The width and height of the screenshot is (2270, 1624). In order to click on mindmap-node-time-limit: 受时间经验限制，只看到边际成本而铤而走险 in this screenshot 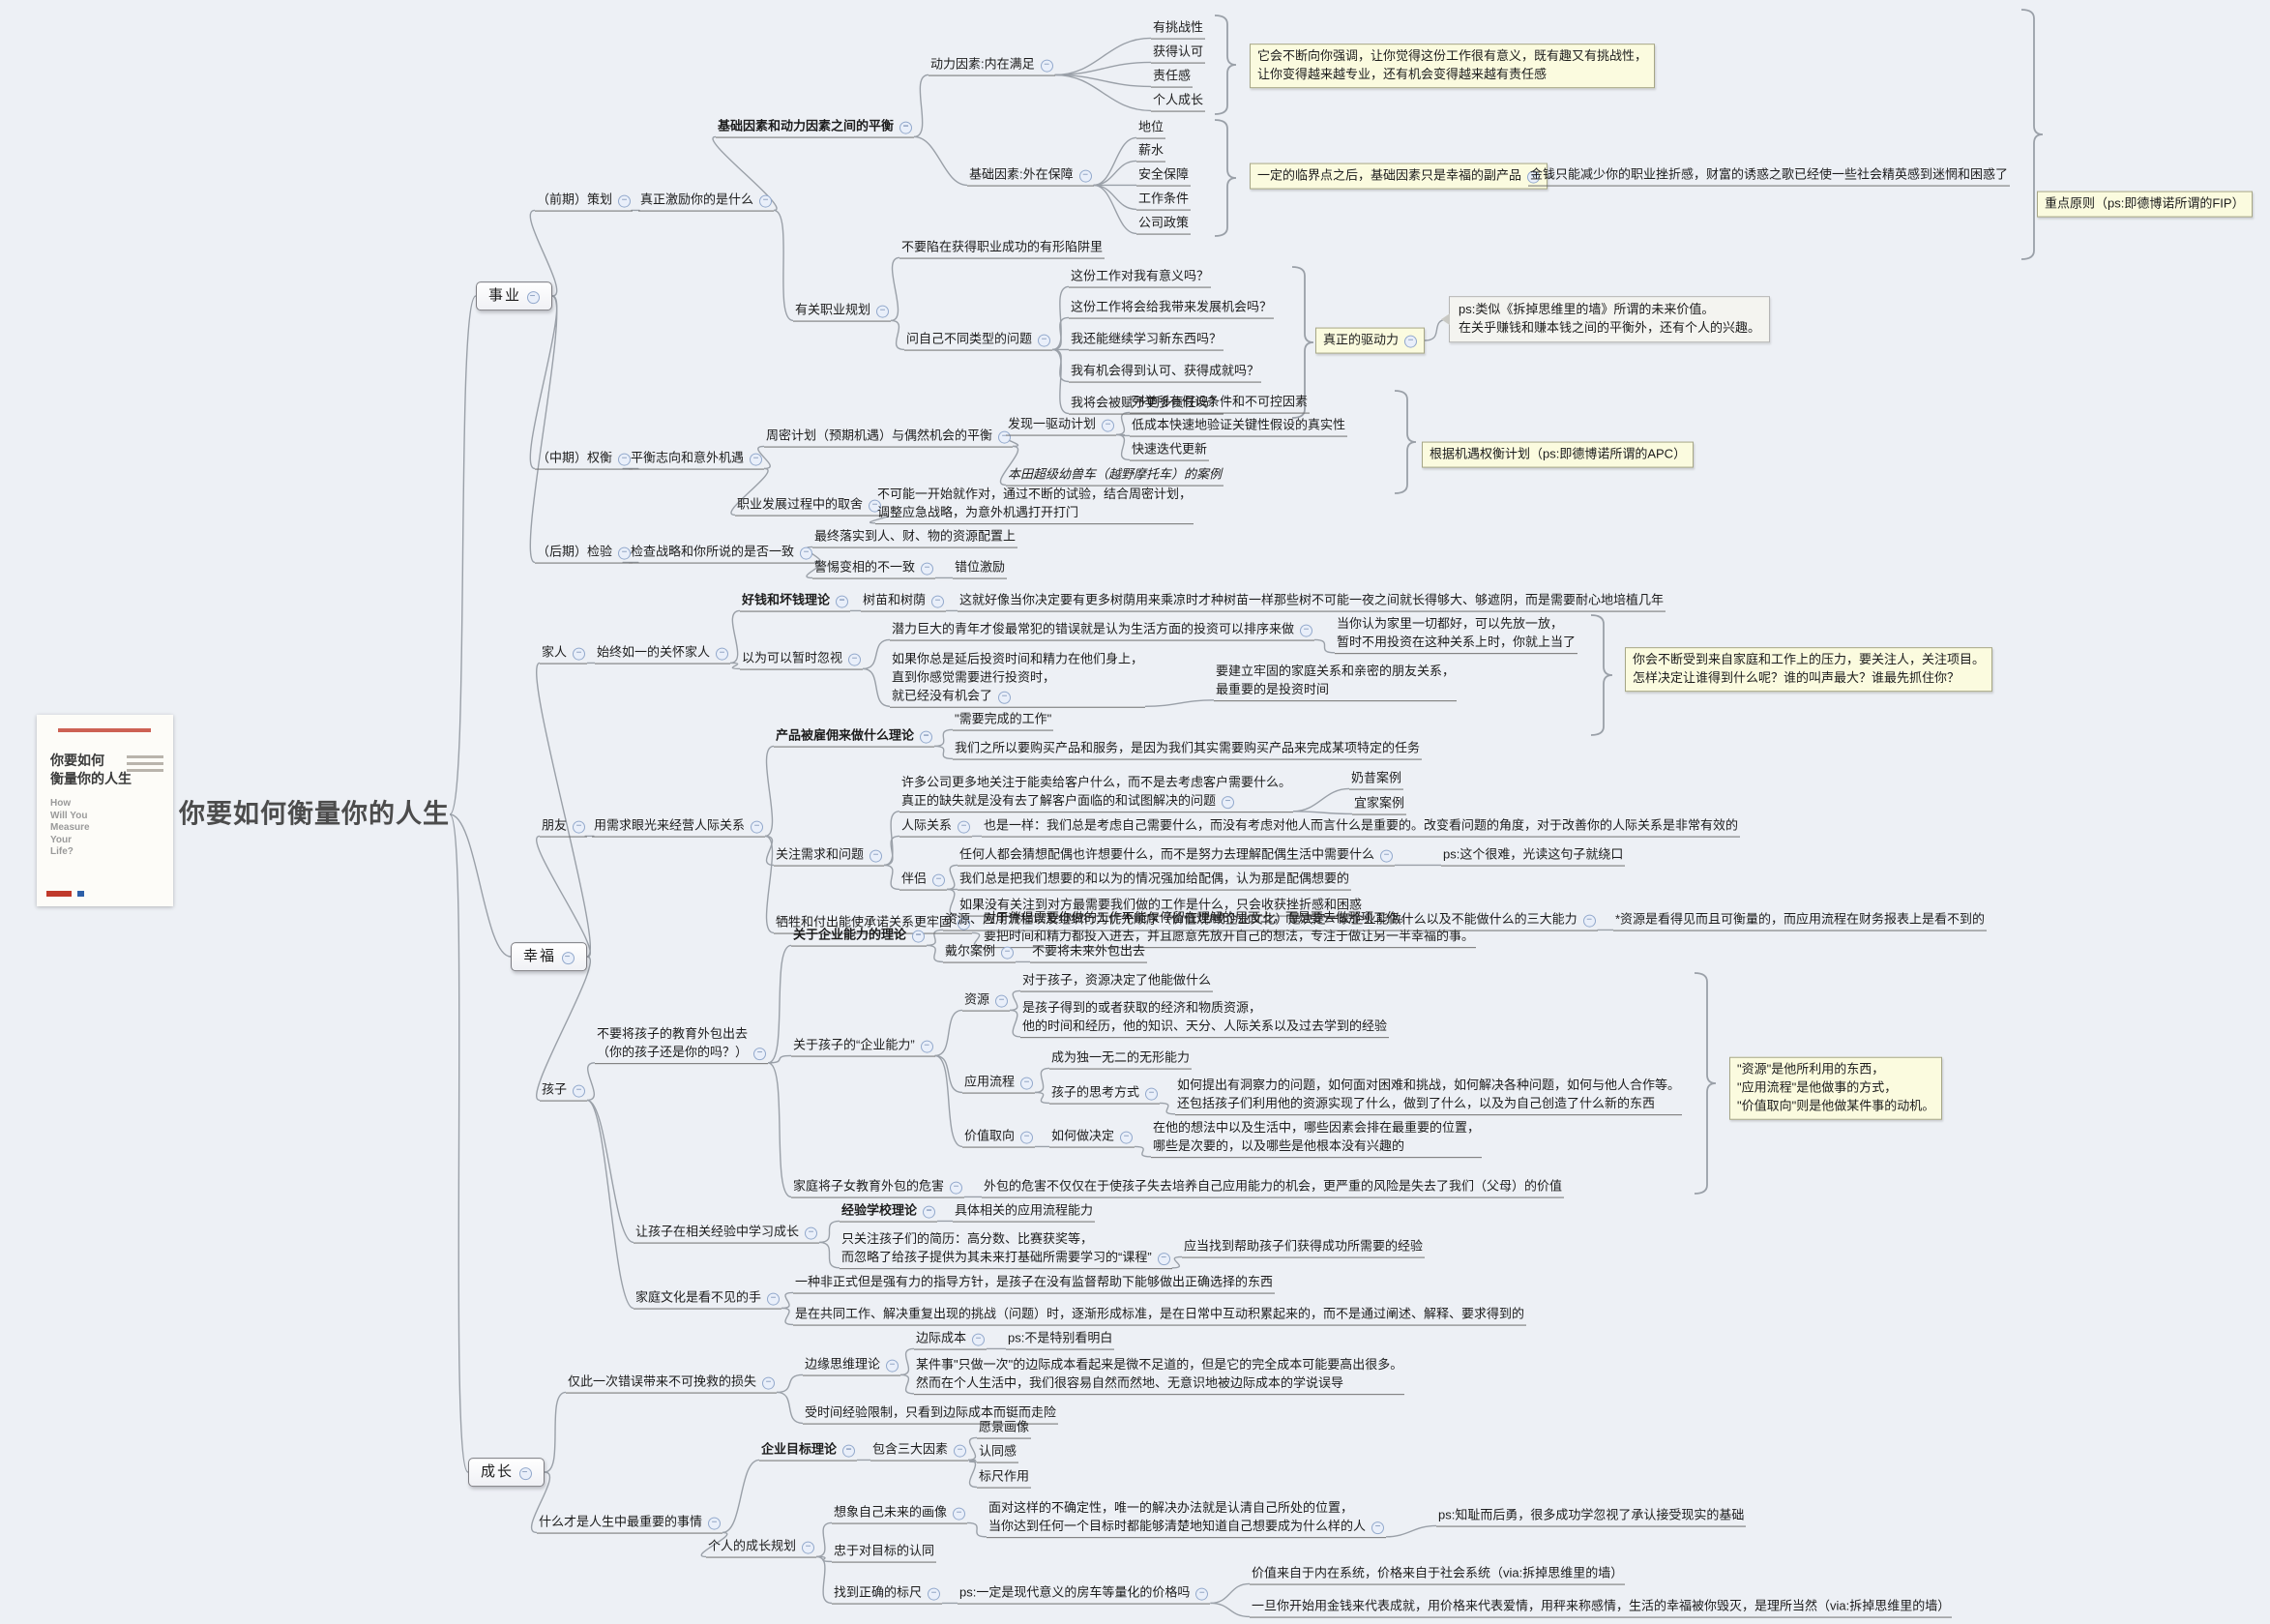, I will do `click(931, 1414)`.